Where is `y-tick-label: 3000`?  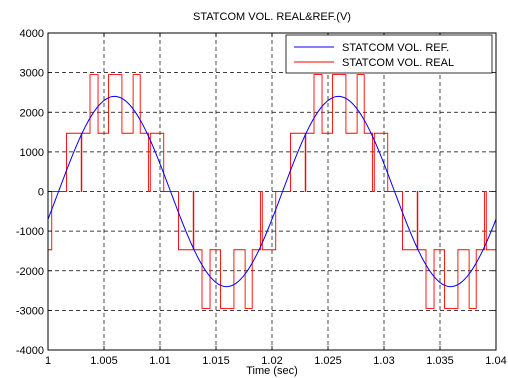
y-tick-label: 3000 is located at coordinates (32, 74).